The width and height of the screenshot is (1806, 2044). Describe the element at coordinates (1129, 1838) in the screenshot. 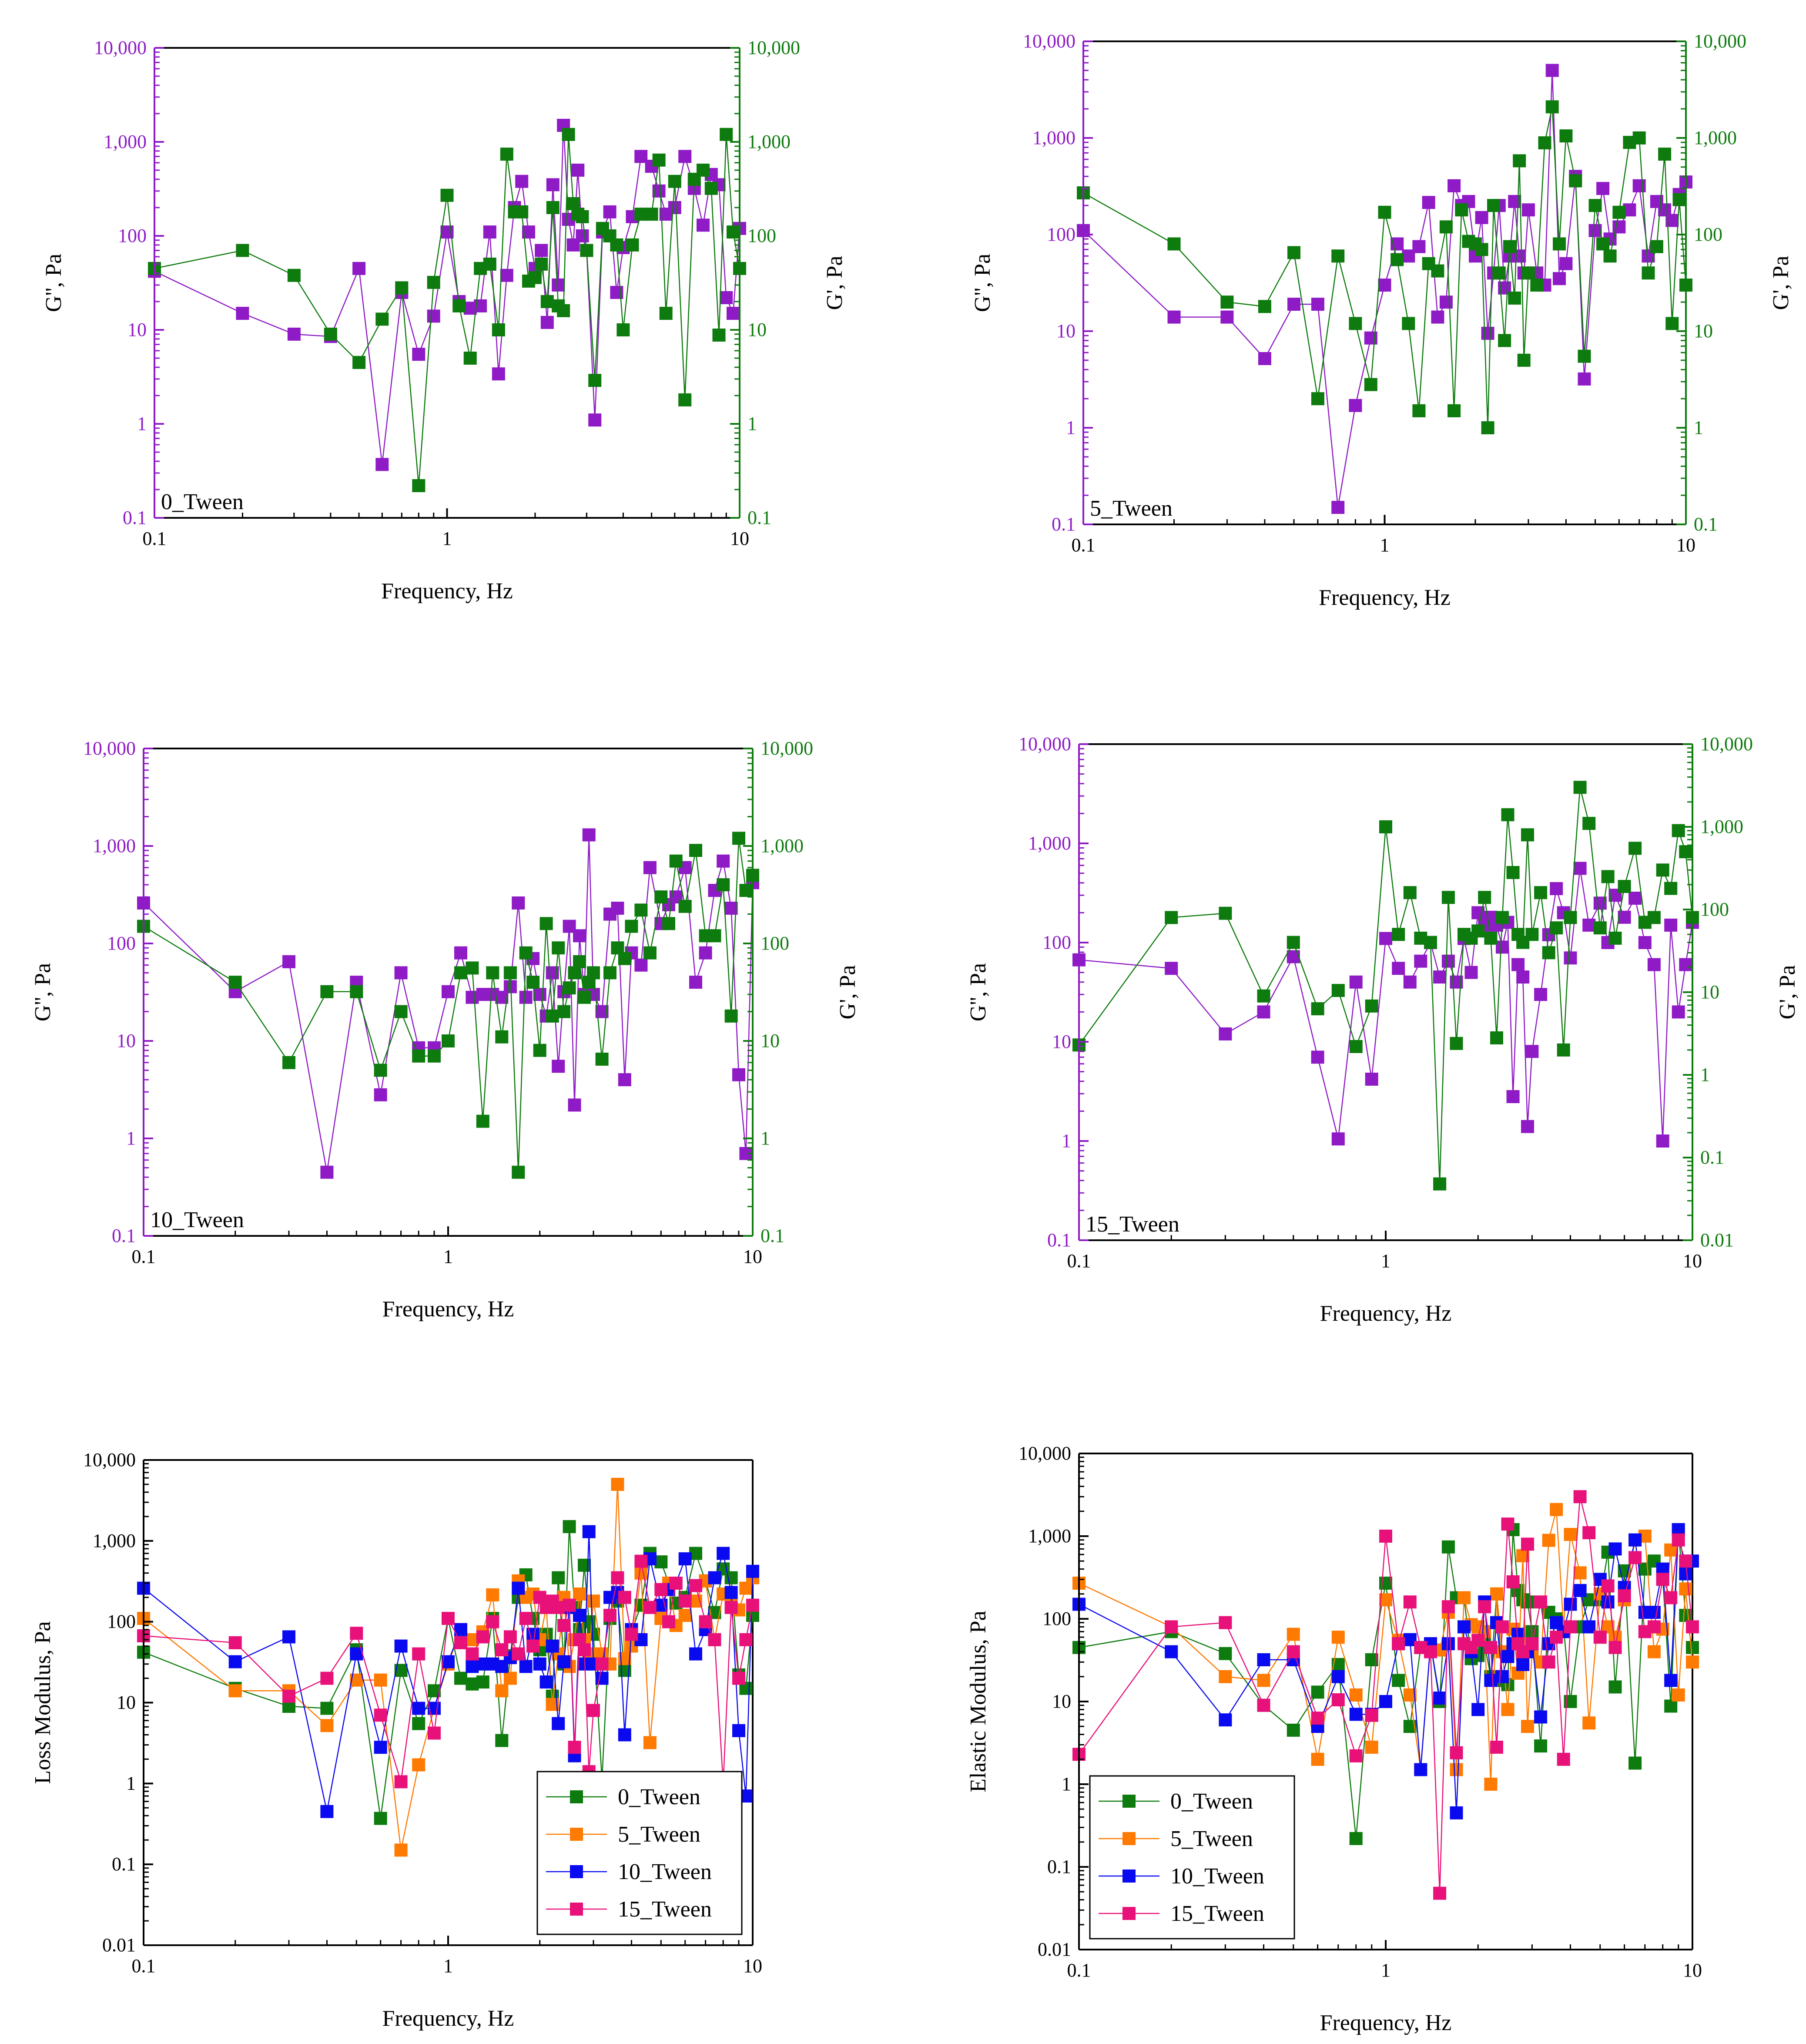

I see `legend-swatch-marker` at that location.